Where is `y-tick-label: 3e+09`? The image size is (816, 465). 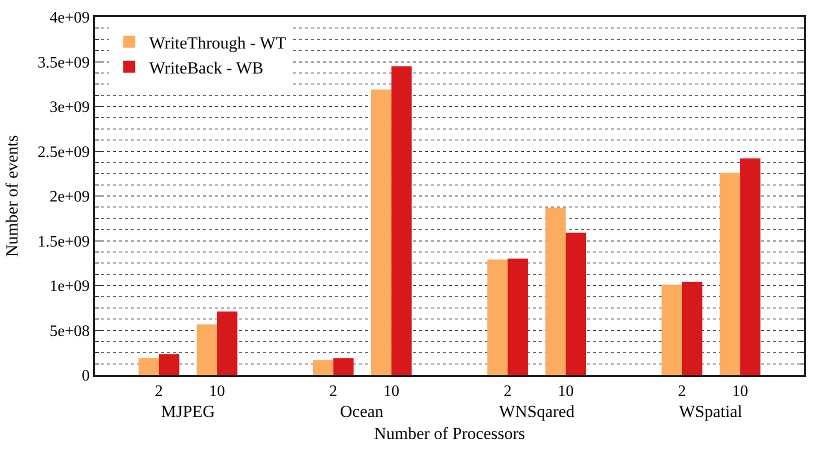 y-tick-label: 3e+09 is located at coordinates (70, 107).